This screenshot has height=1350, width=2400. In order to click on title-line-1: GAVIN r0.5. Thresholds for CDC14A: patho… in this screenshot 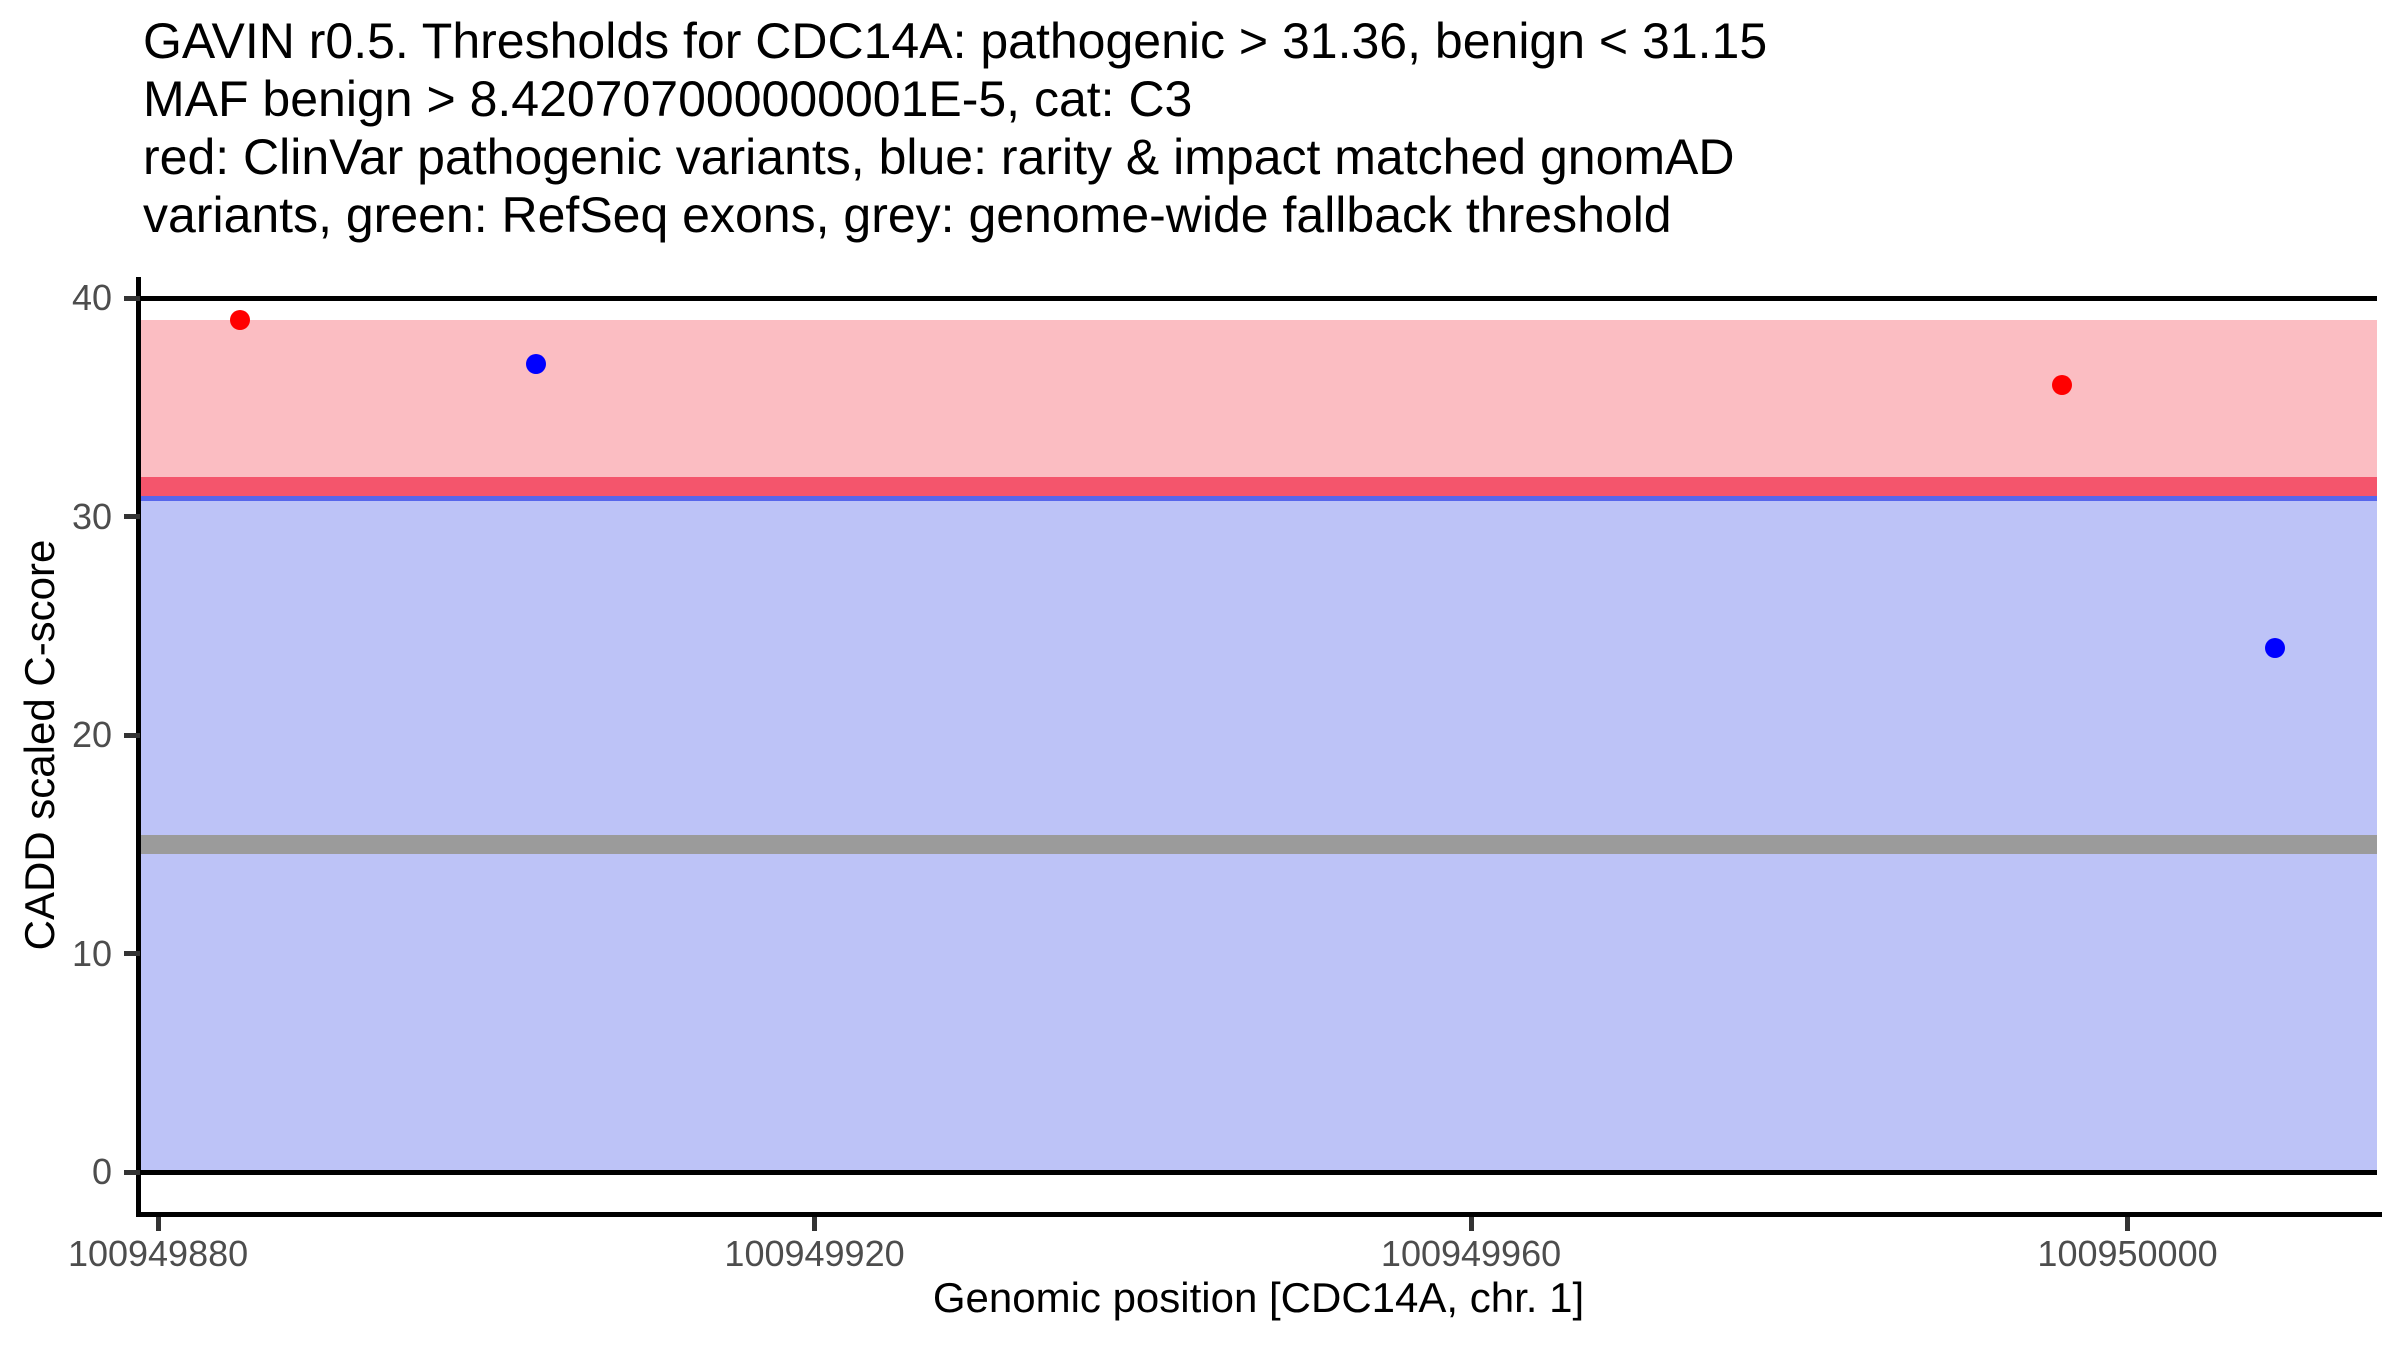, I will do `click(955, 41)`.